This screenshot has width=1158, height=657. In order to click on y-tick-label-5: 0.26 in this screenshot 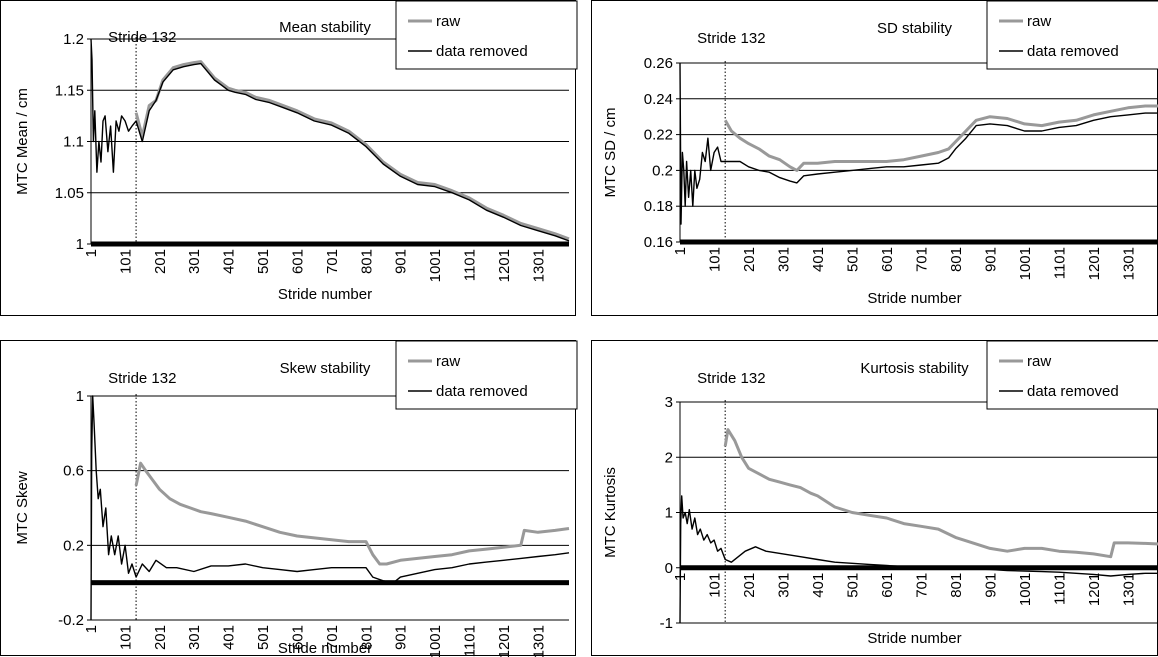, I will do `click(658, 63)`.